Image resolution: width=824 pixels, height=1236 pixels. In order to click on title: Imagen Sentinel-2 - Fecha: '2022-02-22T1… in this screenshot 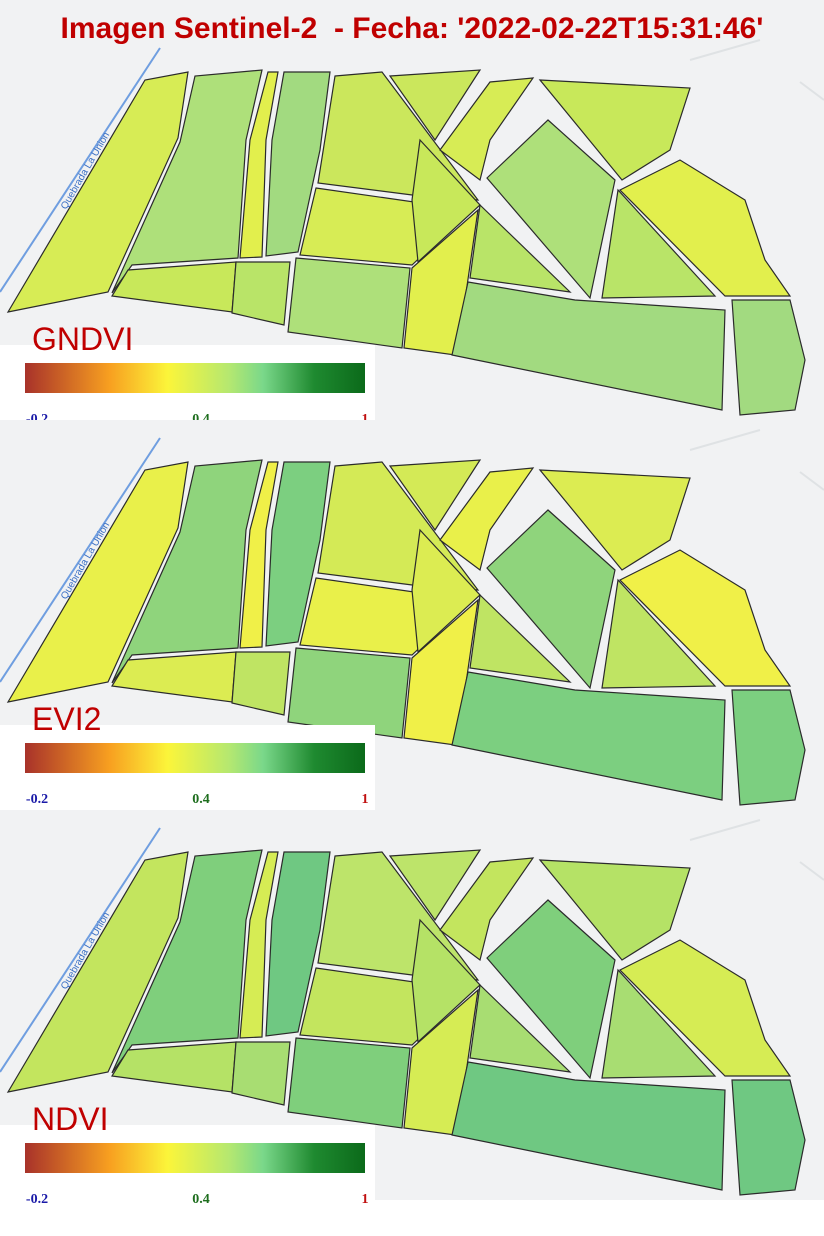, I will do `click(412, 28)`.